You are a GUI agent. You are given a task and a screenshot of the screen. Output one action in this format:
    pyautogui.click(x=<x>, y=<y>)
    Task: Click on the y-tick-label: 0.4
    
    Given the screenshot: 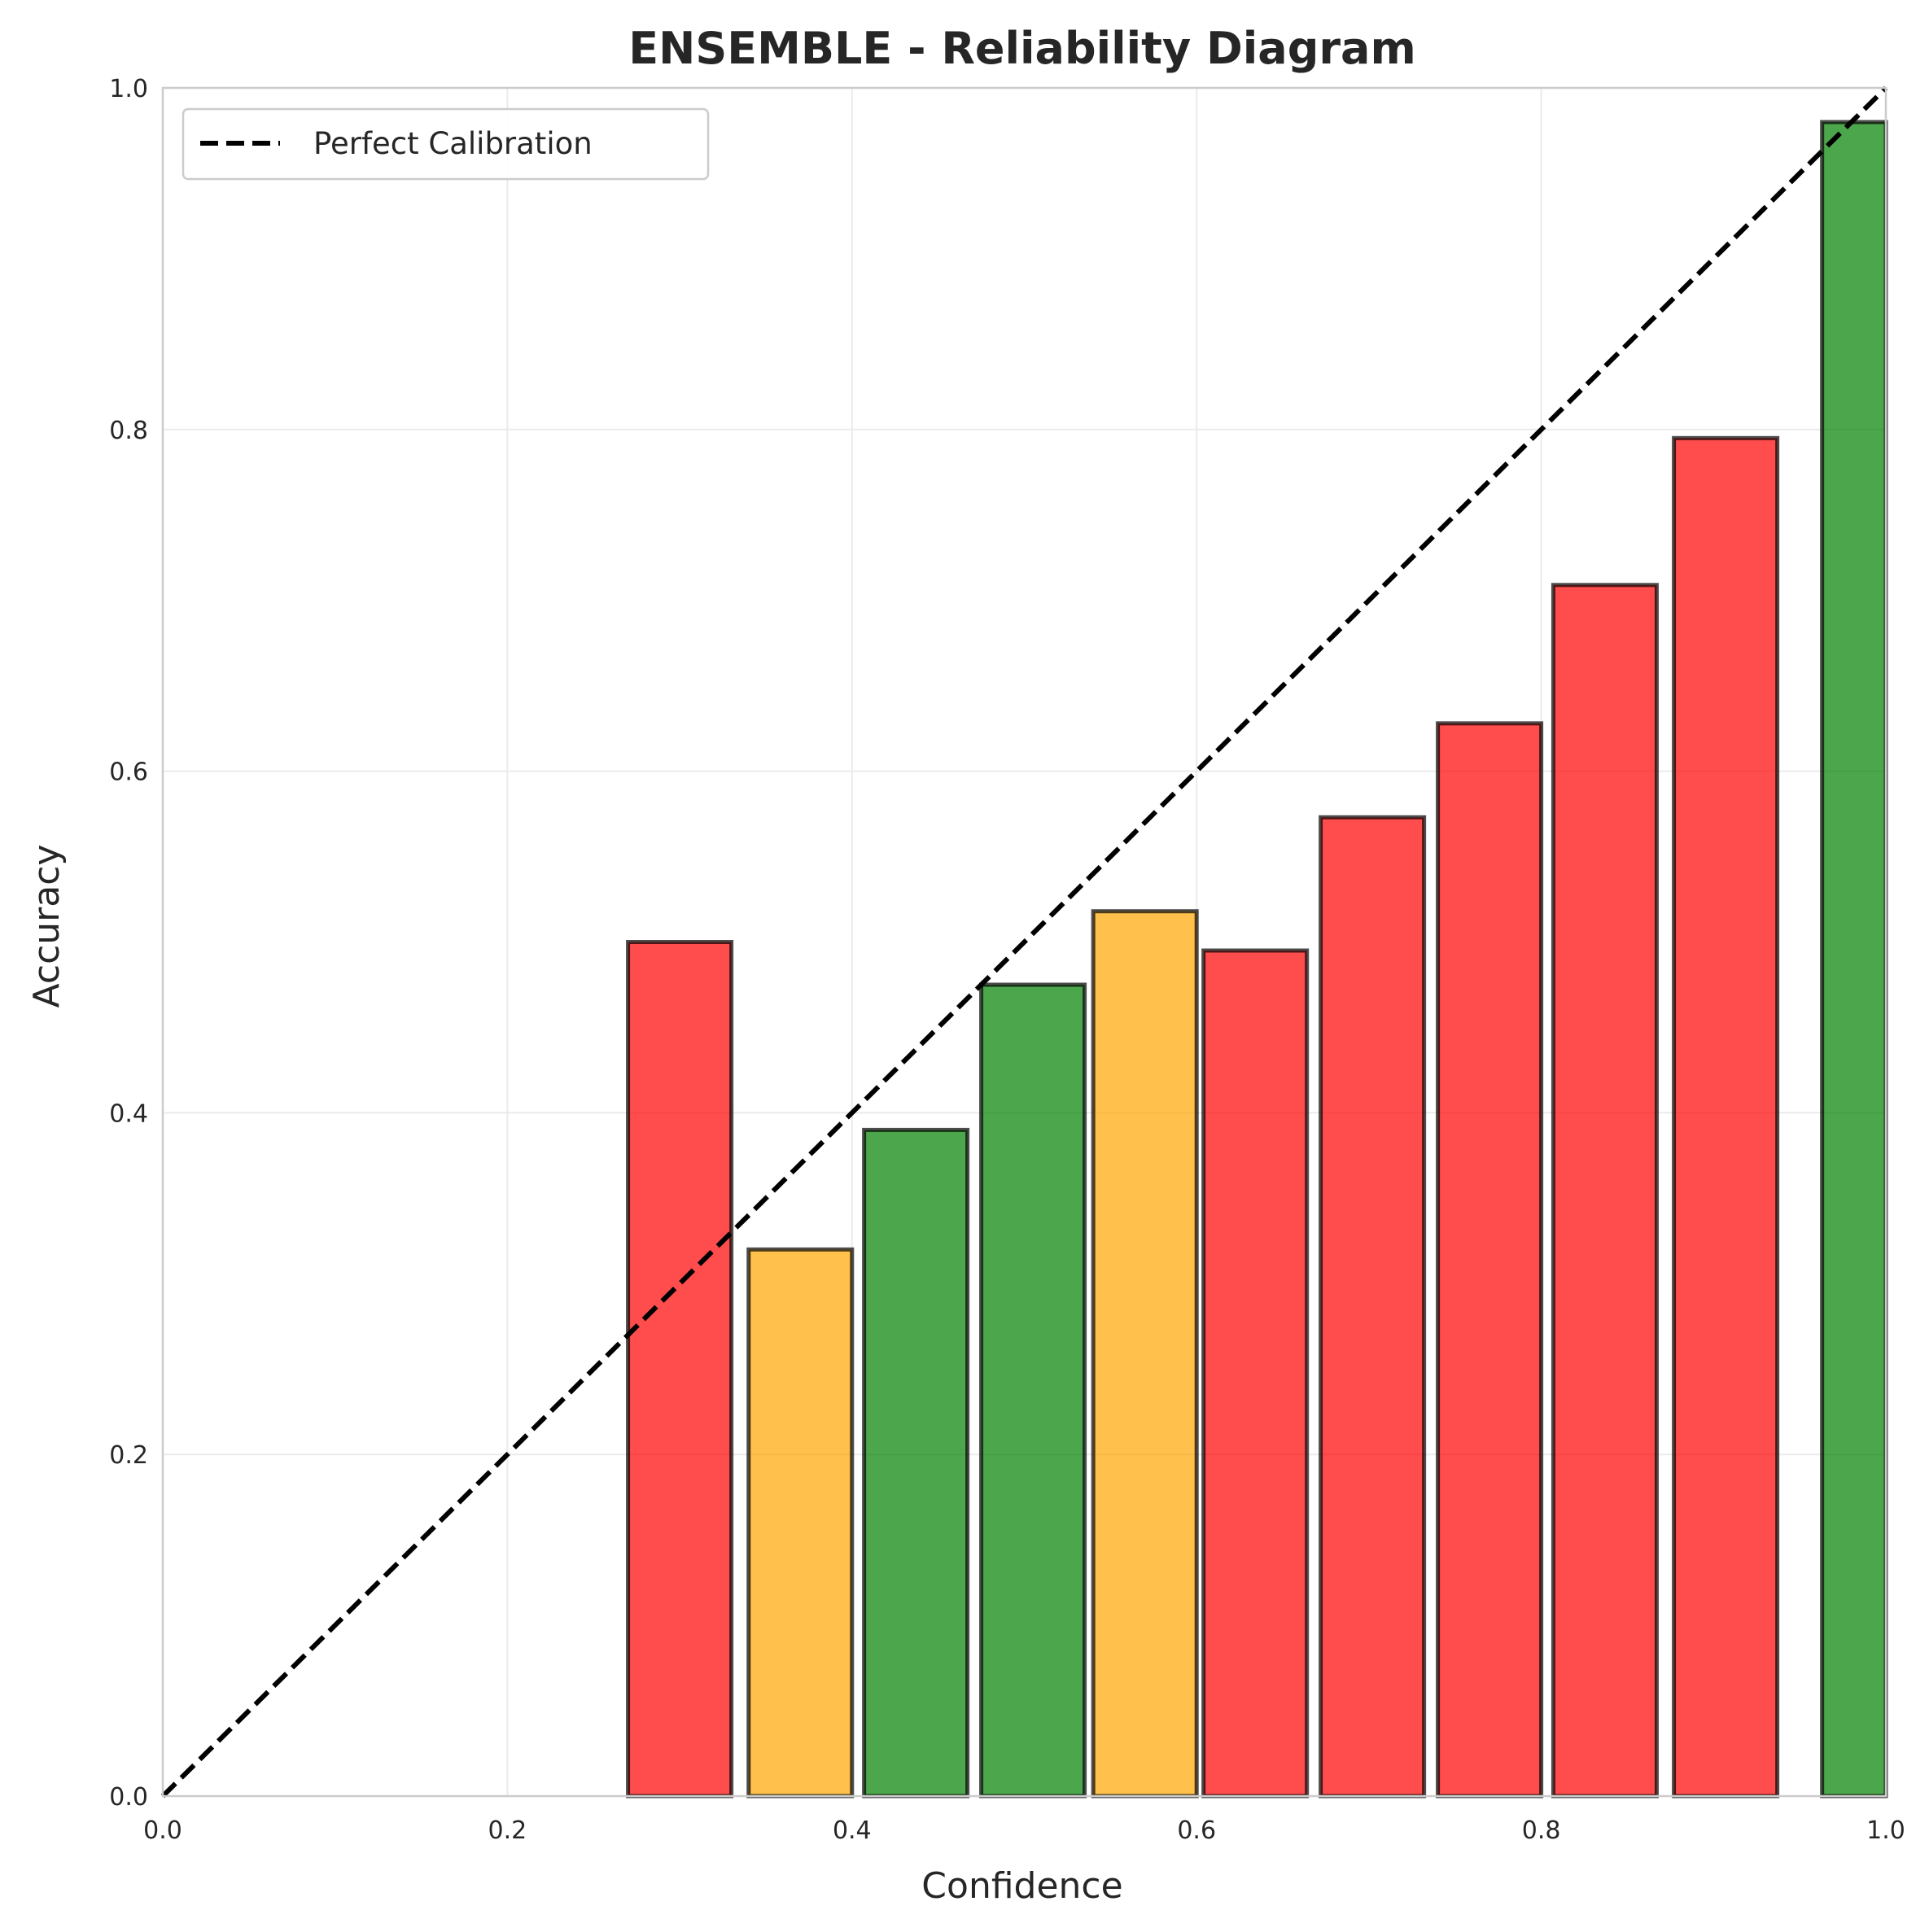 What is the action you would take?
    pyautogui.click(x=128, y=1113)
    